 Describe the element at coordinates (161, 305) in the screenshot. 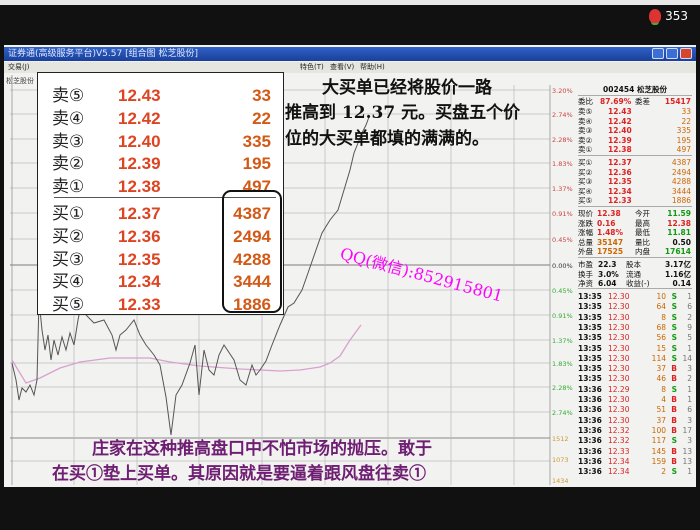

I see `order-book-row: 买⑤ 12.33 1886` at that location.